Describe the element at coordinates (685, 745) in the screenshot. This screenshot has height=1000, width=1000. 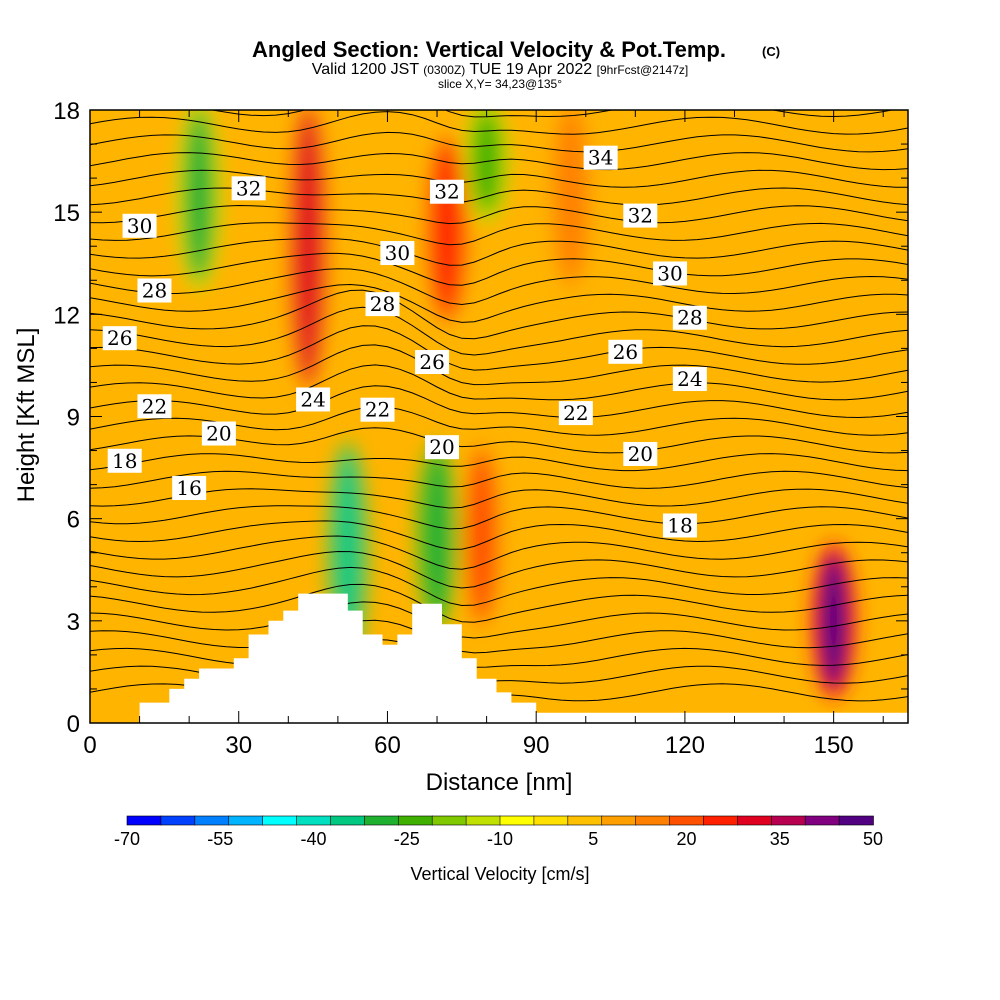
I see `x-tick-label-4: 120` at that location.